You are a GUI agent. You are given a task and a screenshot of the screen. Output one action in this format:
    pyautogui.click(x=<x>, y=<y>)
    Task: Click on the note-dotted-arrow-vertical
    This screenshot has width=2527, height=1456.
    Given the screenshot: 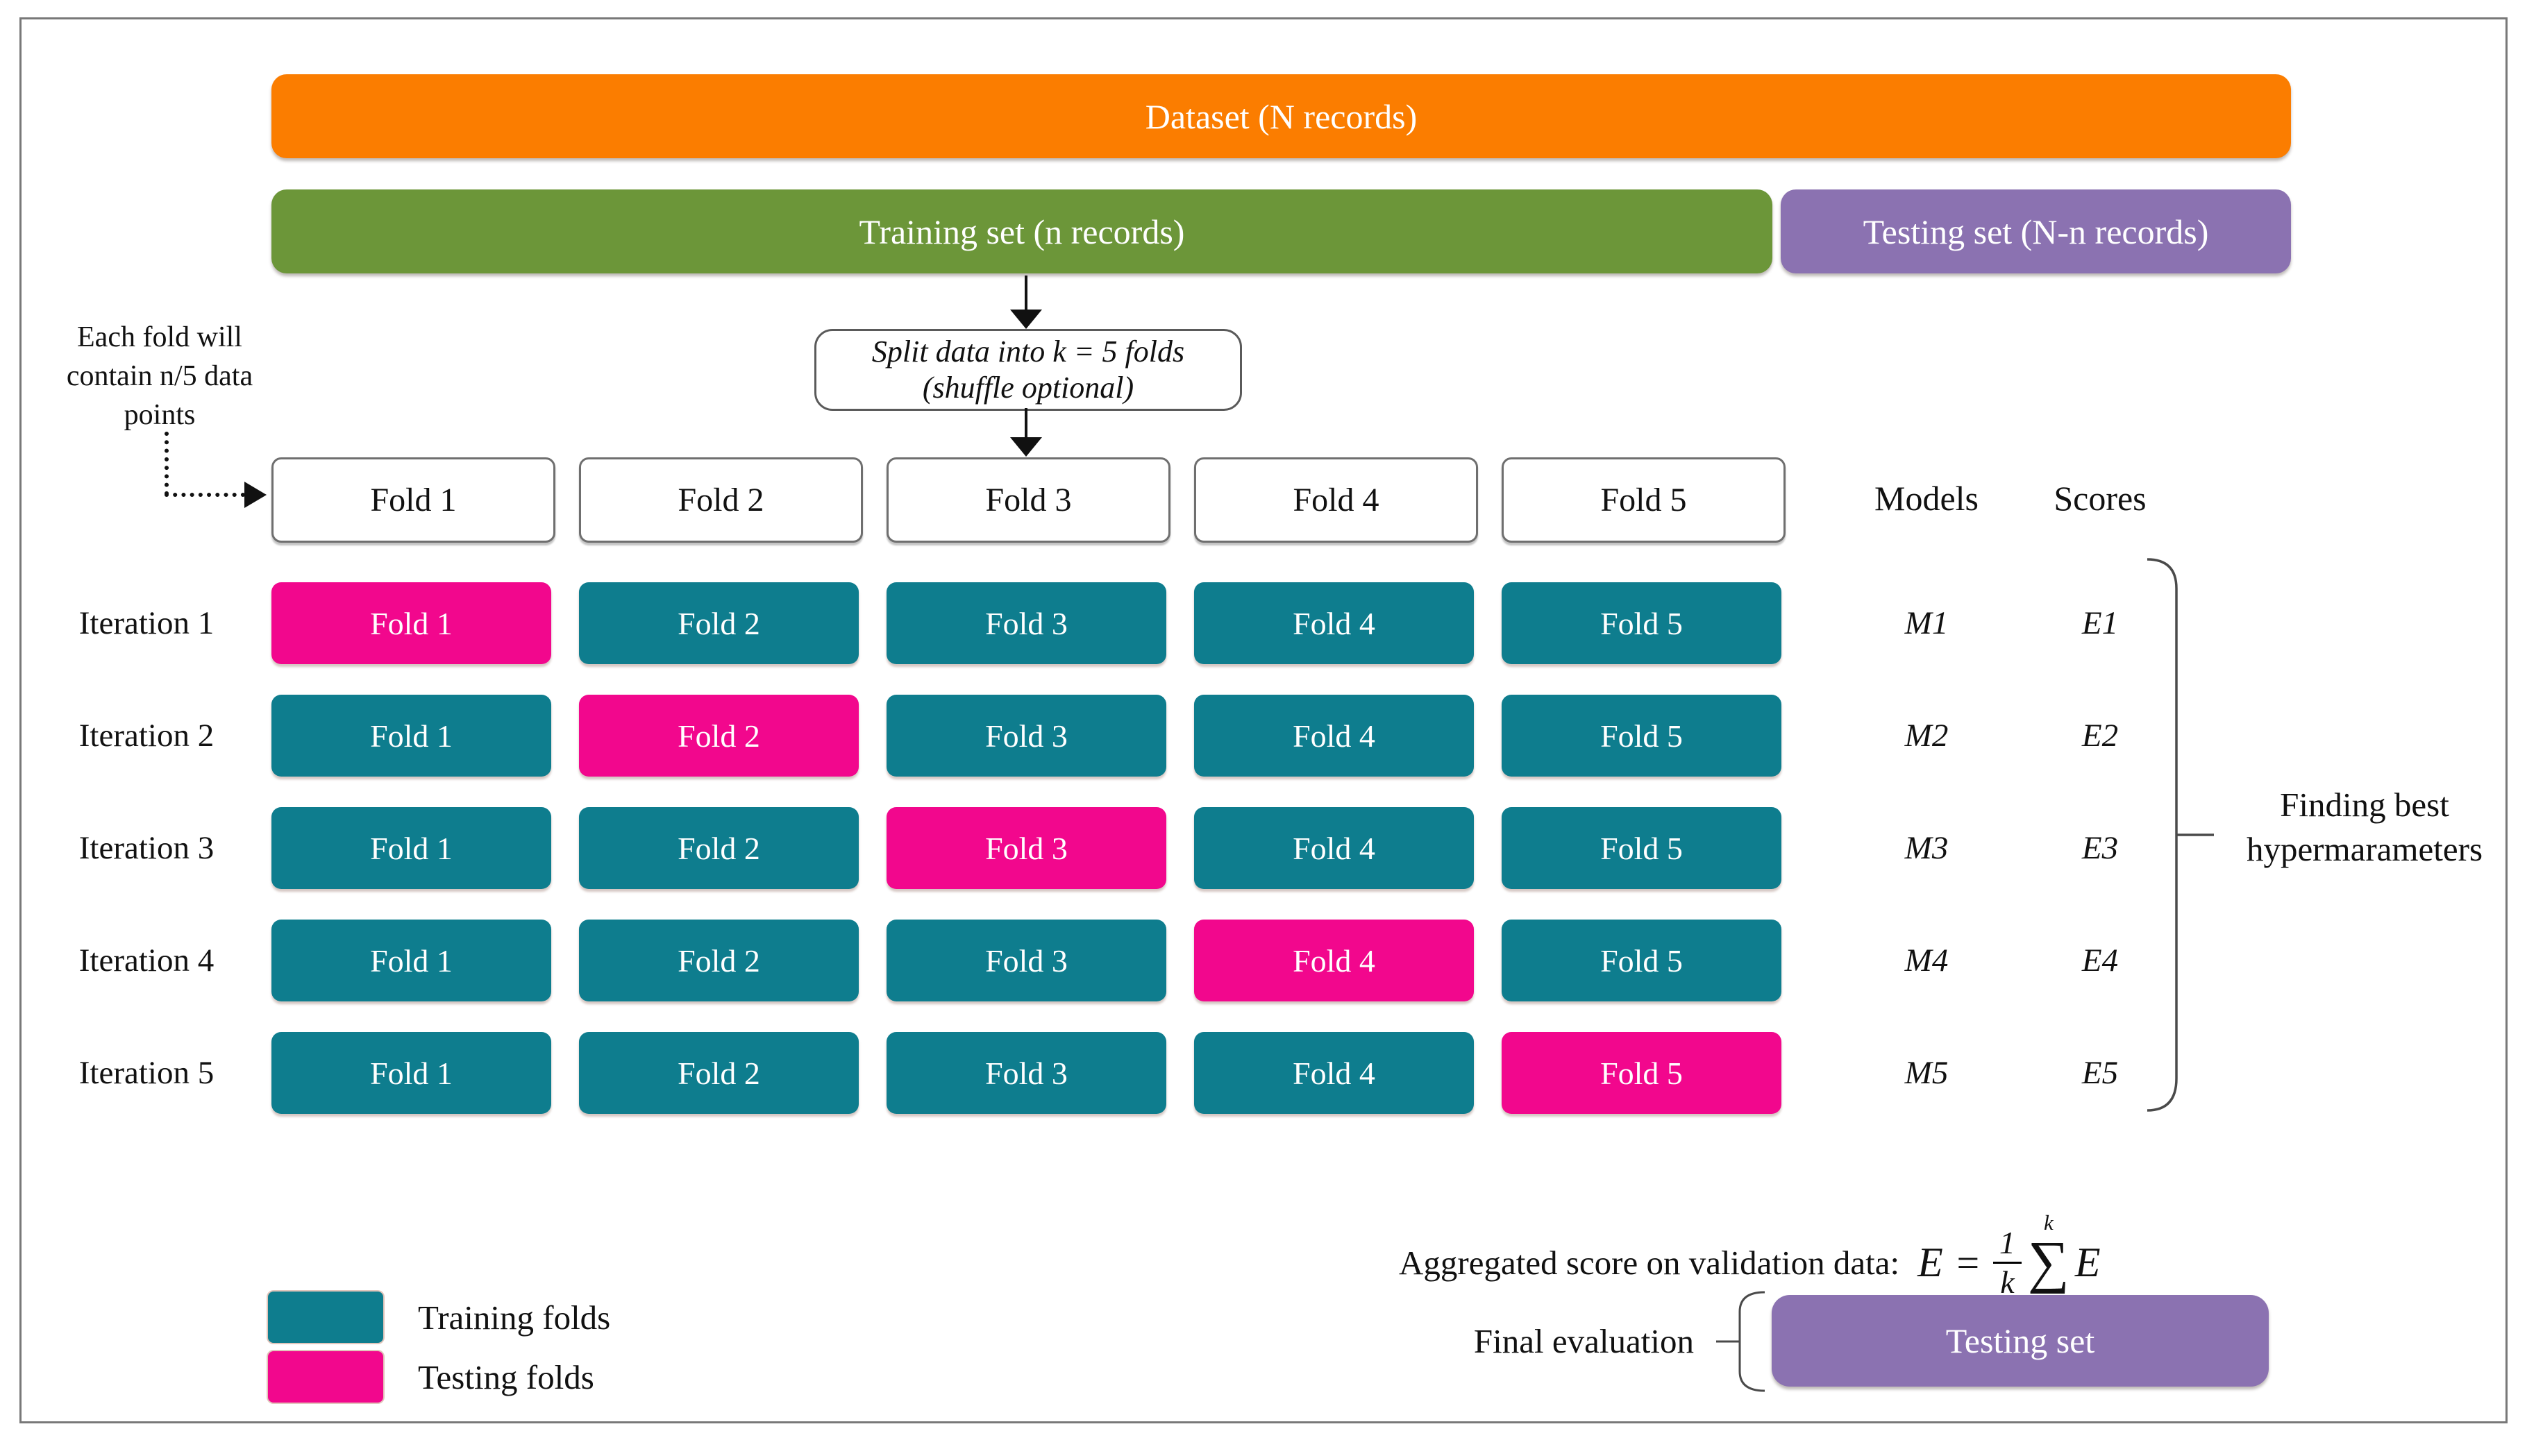 What is the action you would take?
    pyautogui.click(x=167, y=464)
    